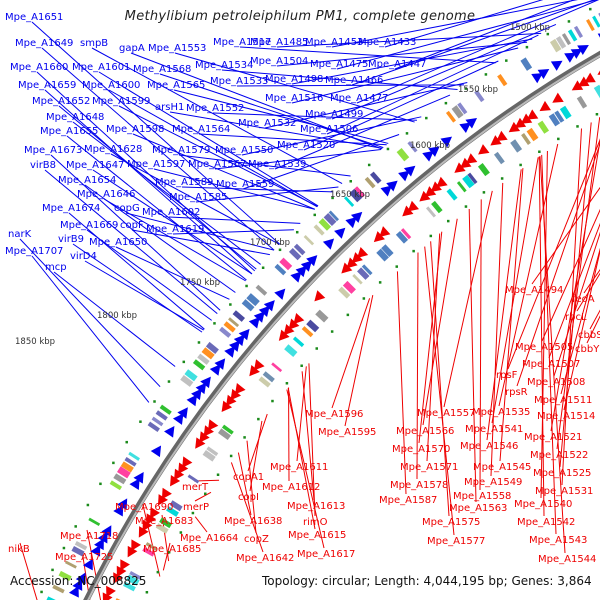  Describe the element at coordinates (87, 180) in the screenshot. I see `forward-gene-label: Mpe_A1654` at that location.